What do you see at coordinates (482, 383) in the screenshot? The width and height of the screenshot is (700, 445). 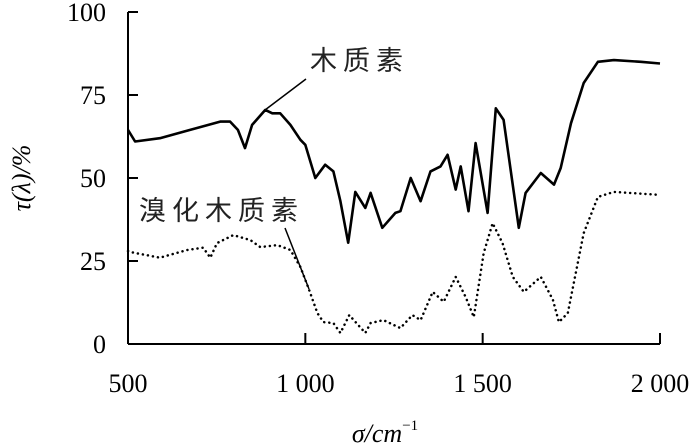 I see `x-tick-label: 1 500` at bounding box center [482, 383].